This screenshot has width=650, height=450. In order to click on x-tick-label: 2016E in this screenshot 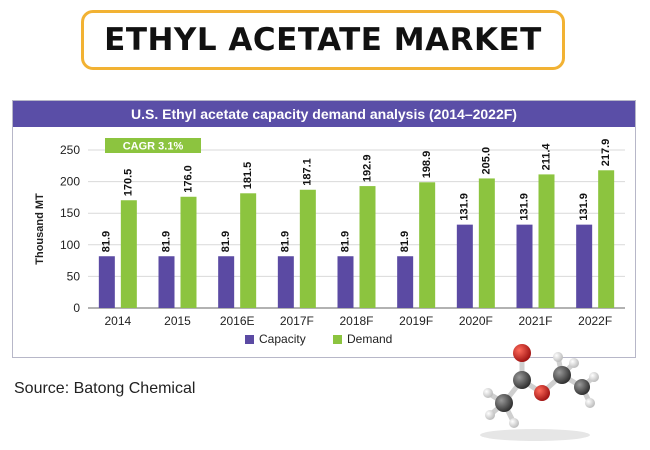, I will do `click(237, 321)`.